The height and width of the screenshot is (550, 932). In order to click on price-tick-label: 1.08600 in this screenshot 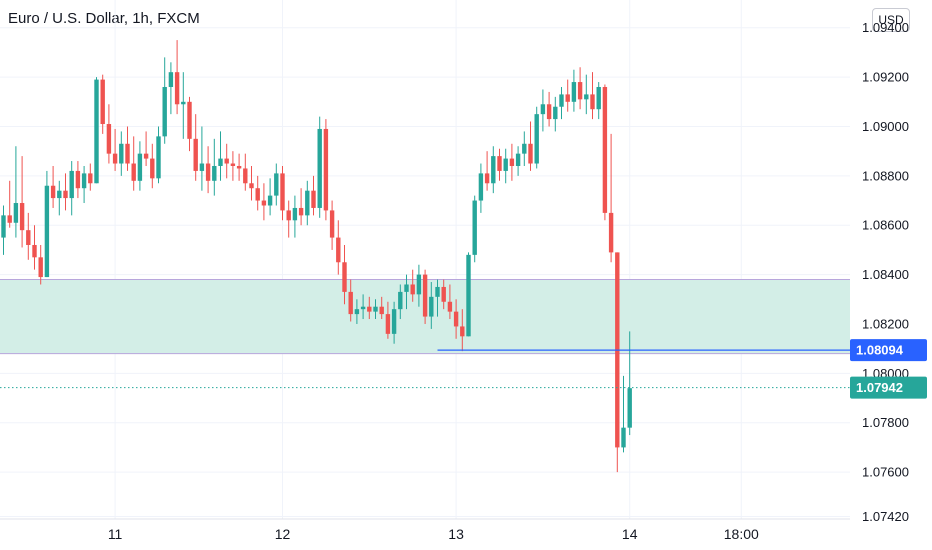, I will do `click(885, 225)`.